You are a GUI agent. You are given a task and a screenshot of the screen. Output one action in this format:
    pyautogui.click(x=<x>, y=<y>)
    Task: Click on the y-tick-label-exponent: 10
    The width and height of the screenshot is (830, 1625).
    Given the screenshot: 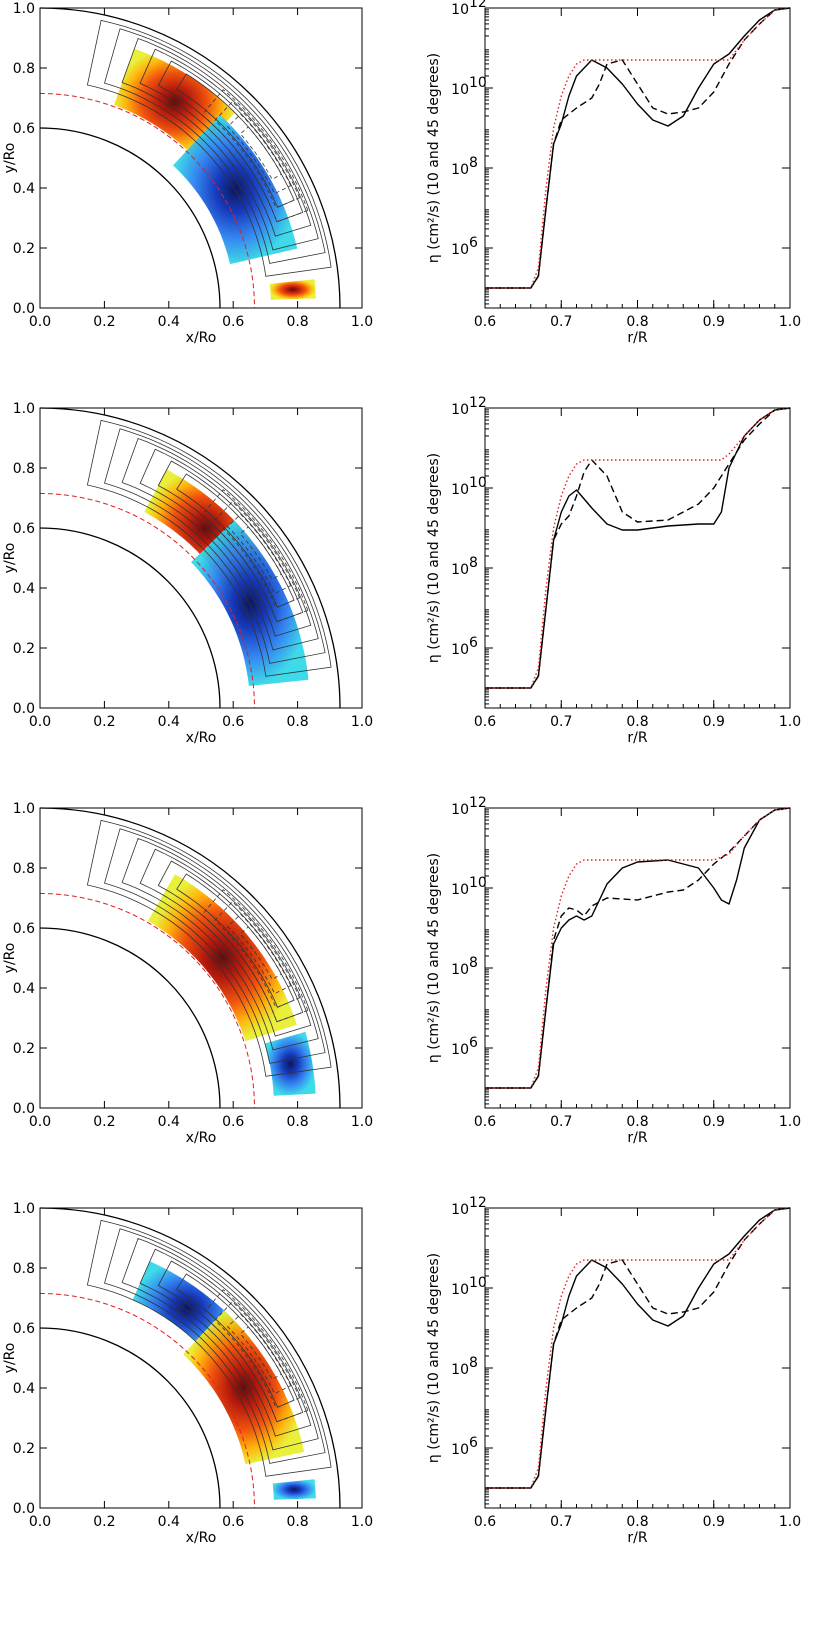 What is the action you would take?
    pyautogui.click(x=478, y=483)
    